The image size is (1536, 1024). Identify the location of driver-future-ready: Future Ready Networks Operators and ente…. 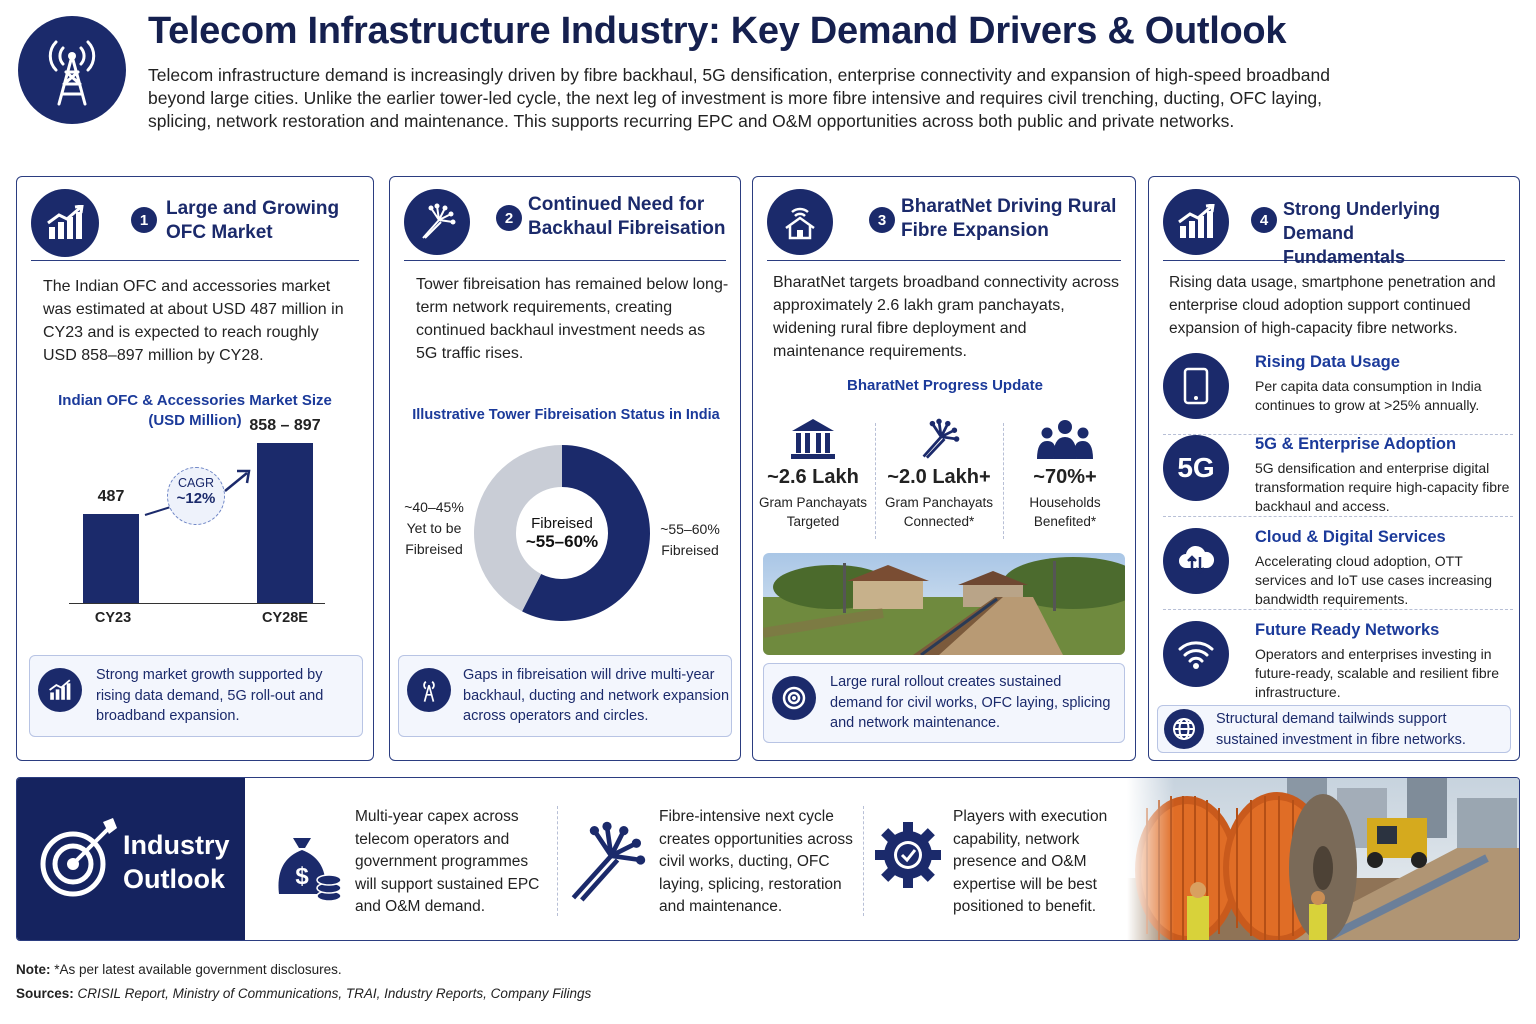
(1338, 659).